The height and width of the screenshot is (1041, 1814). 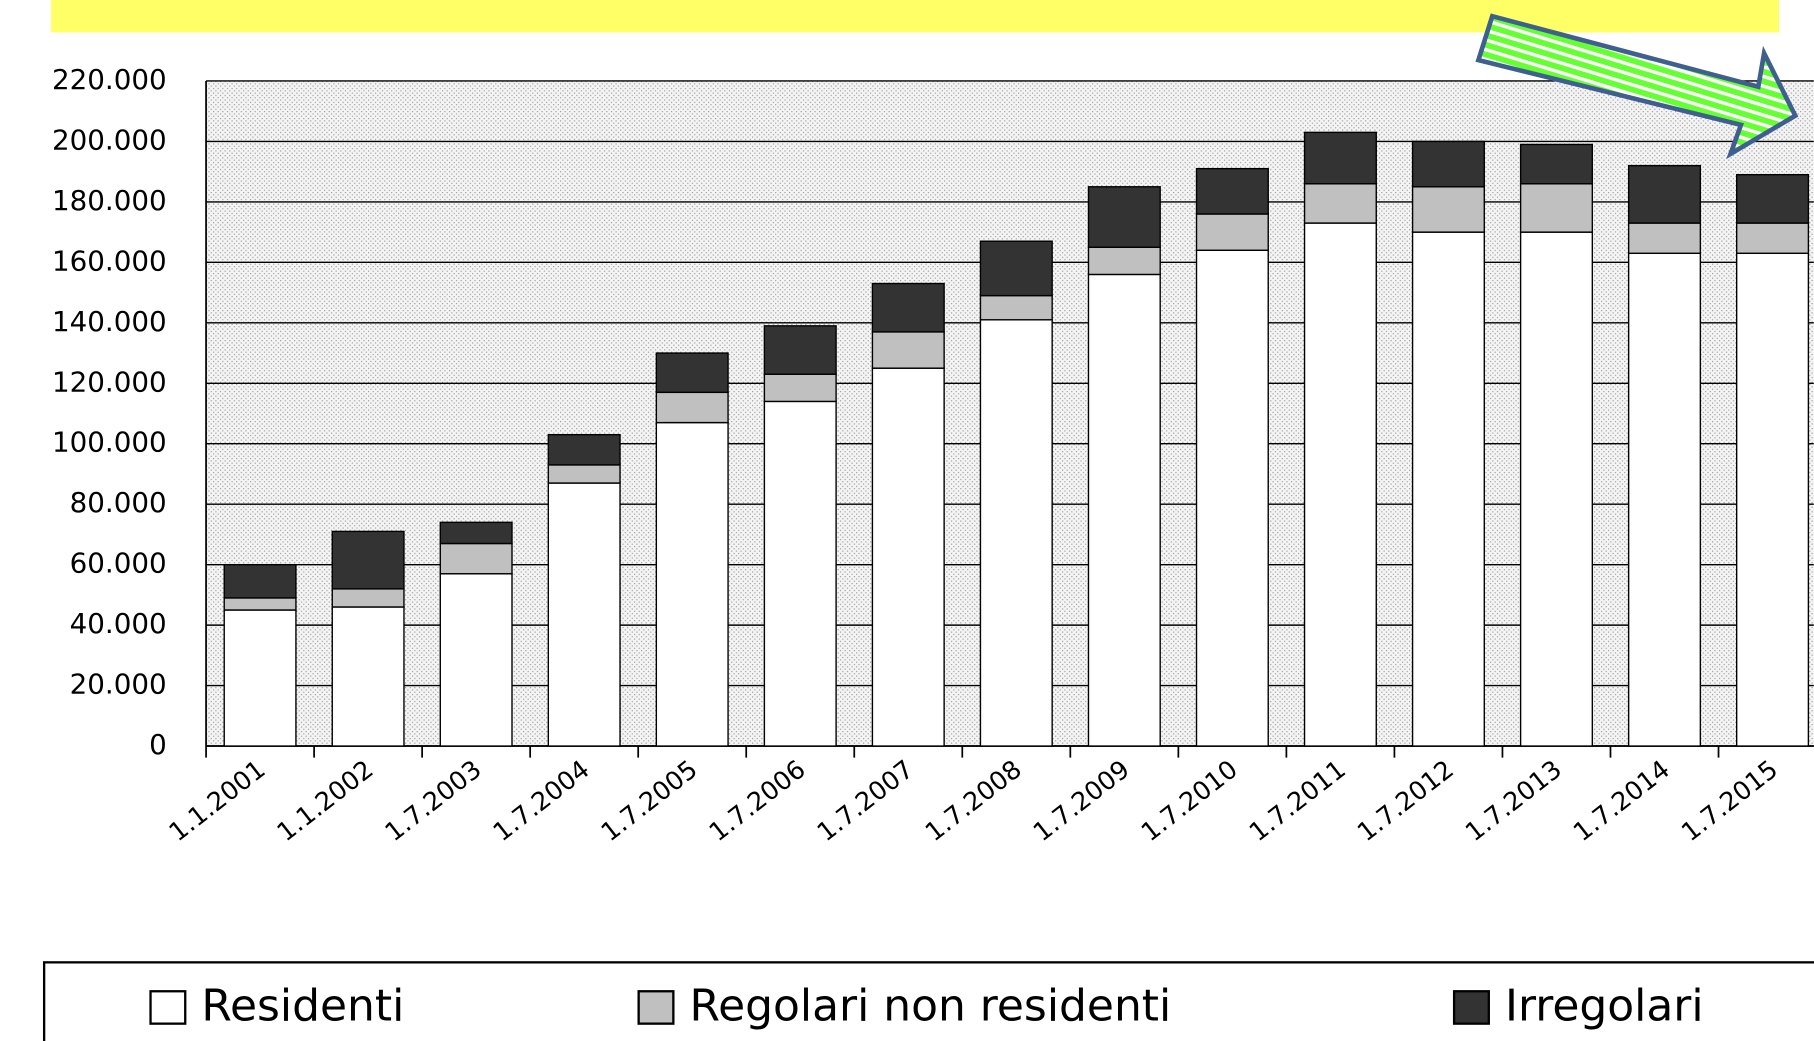 I want to click on x-tick-label: 1.7.2003, so click(x=433, y=800).